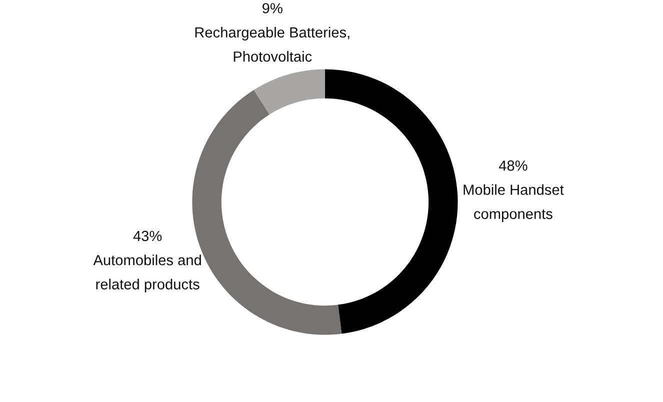  What do you see at coordinates (147, 236) in the screenshot?
I see `data-label: 43%` at bounding box center [147, 236].